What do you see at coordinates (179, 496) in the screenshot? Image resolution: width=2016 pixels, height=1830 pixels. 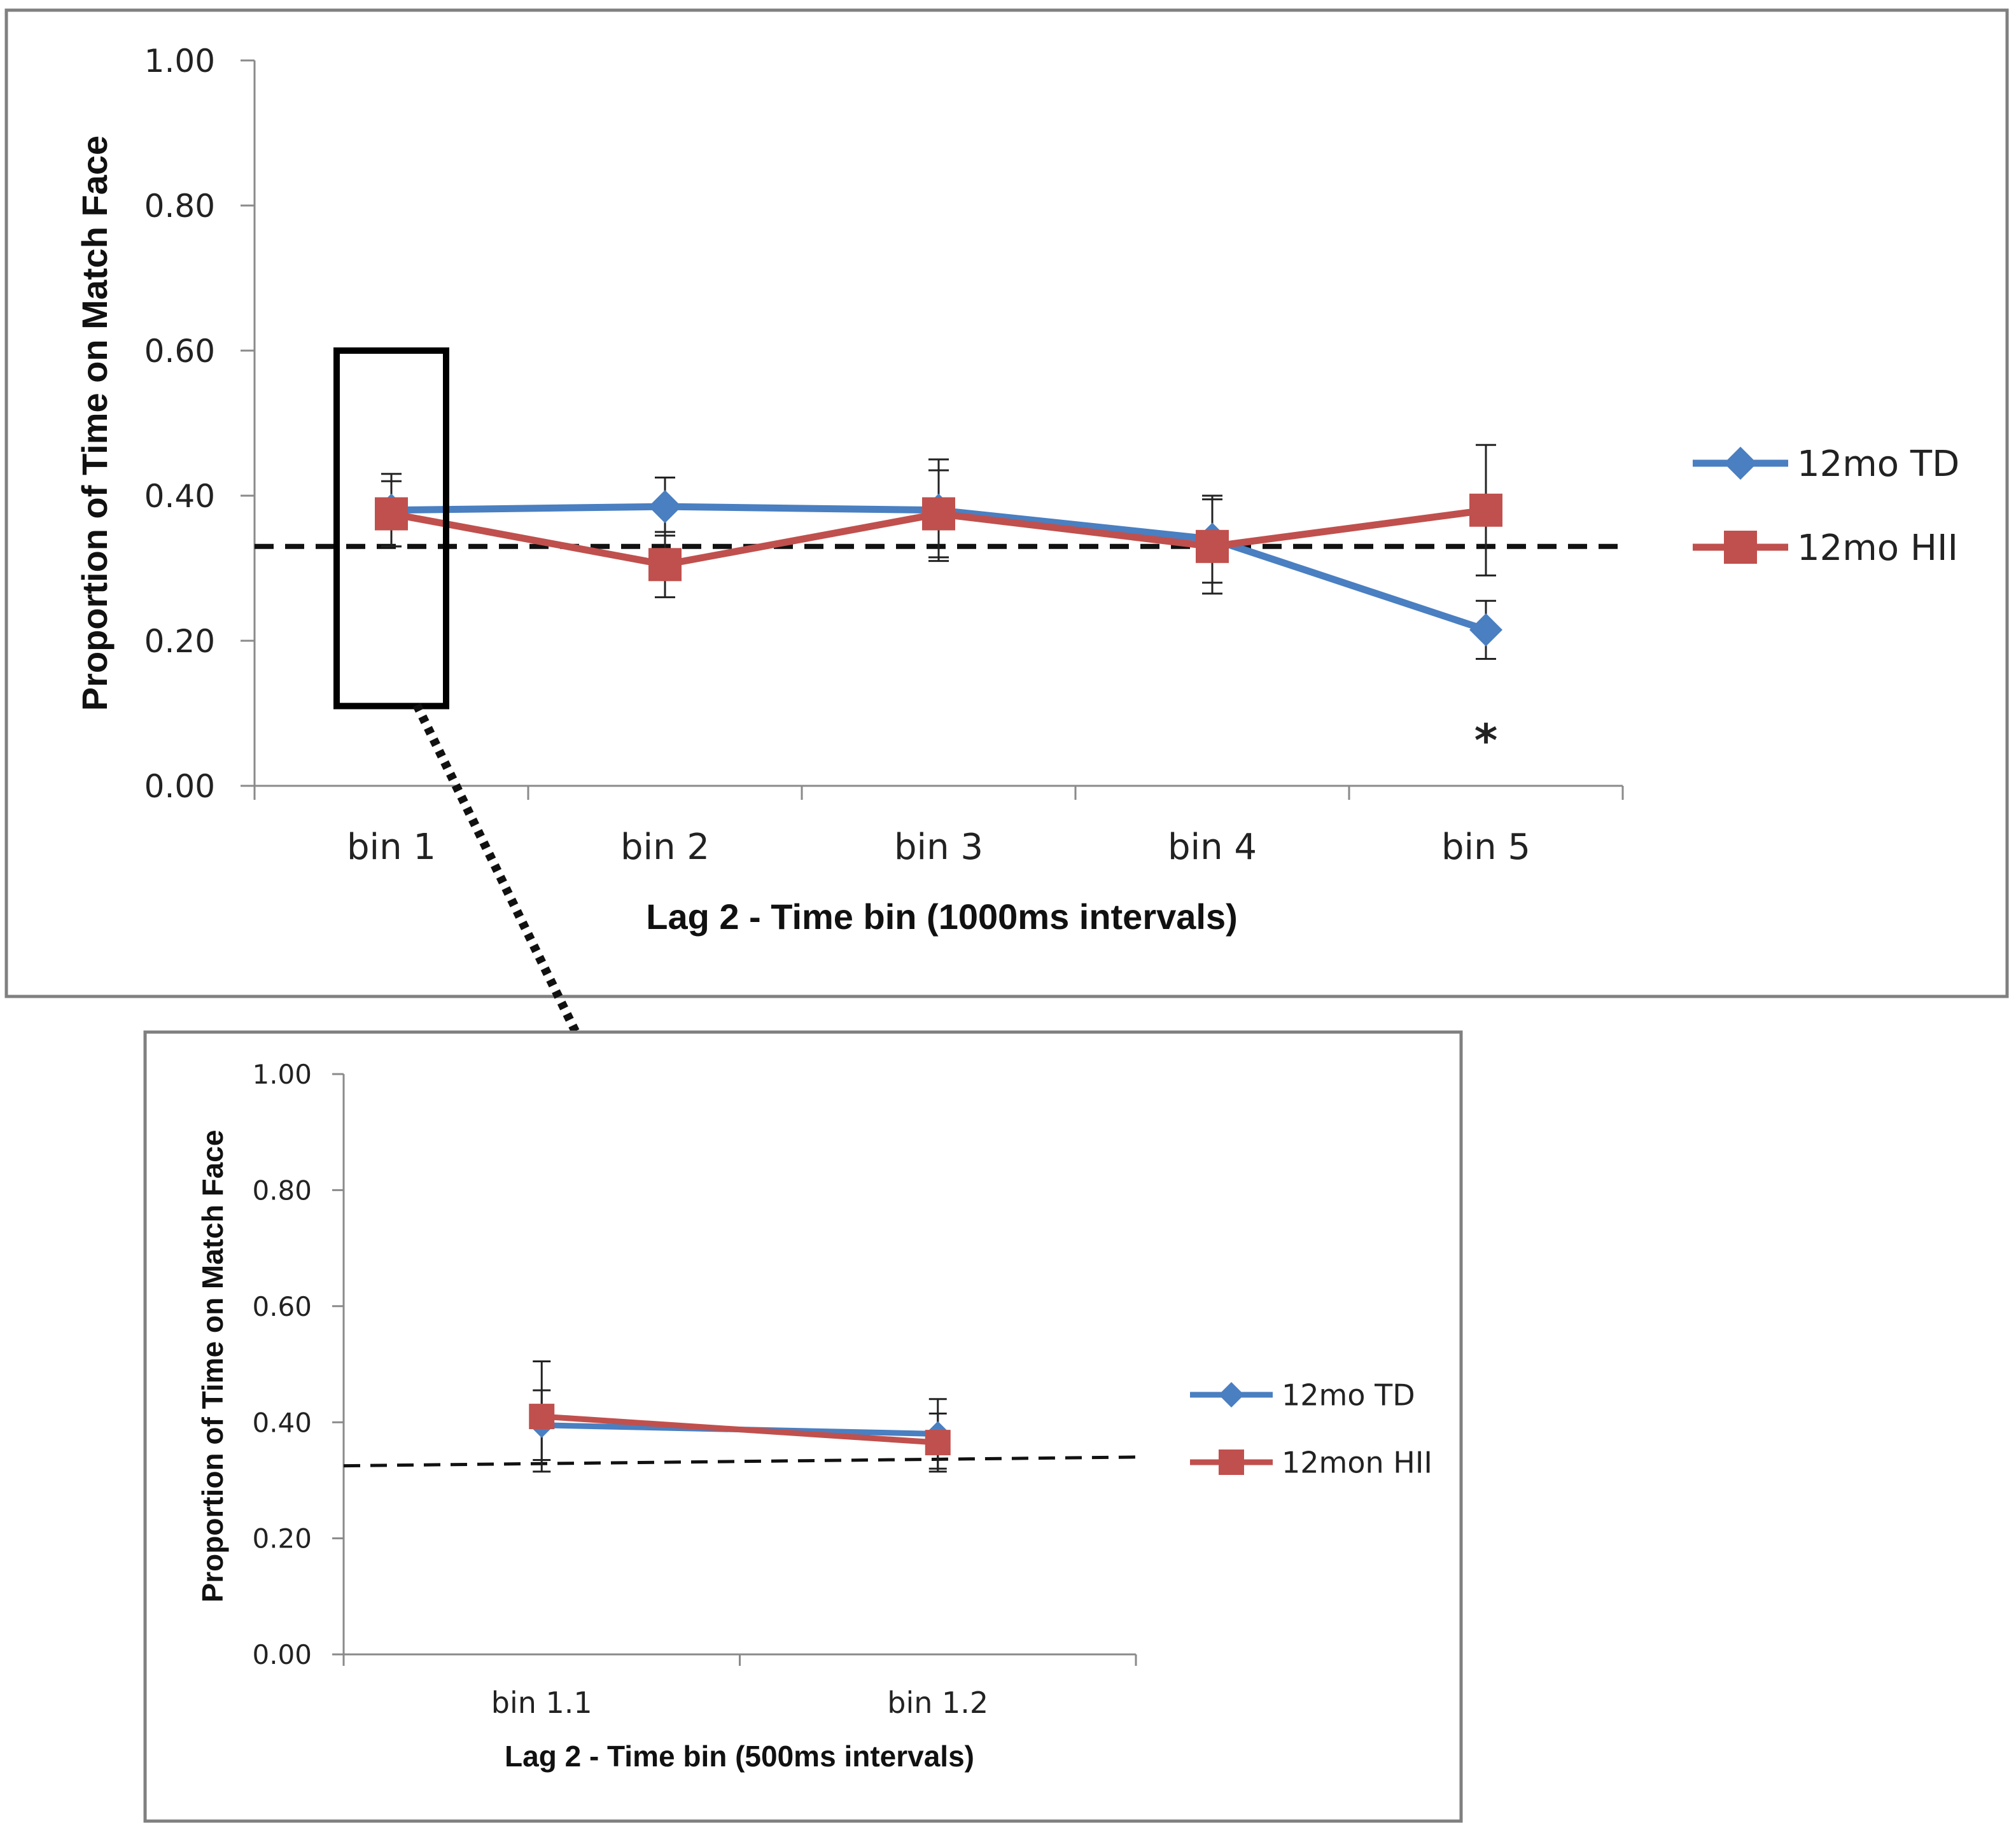 I see `main-y-tick-label: 0.40` at bounding box center [179, 496].